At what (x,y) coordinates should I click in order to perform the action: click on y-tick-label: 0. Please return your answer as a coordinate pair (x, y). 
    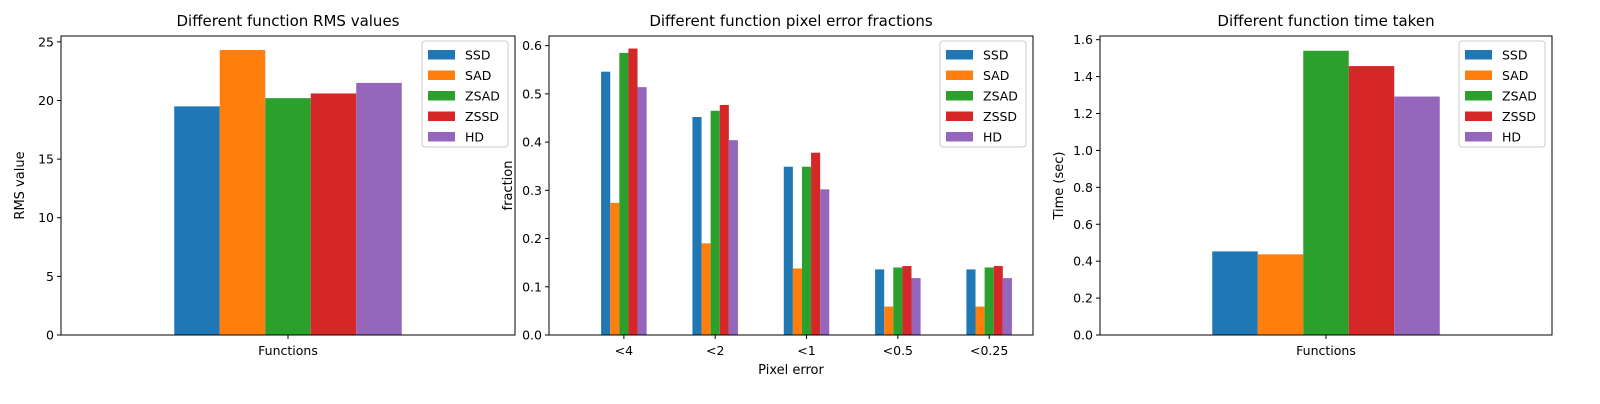
    Looking at the image, I should click on (50, 335).